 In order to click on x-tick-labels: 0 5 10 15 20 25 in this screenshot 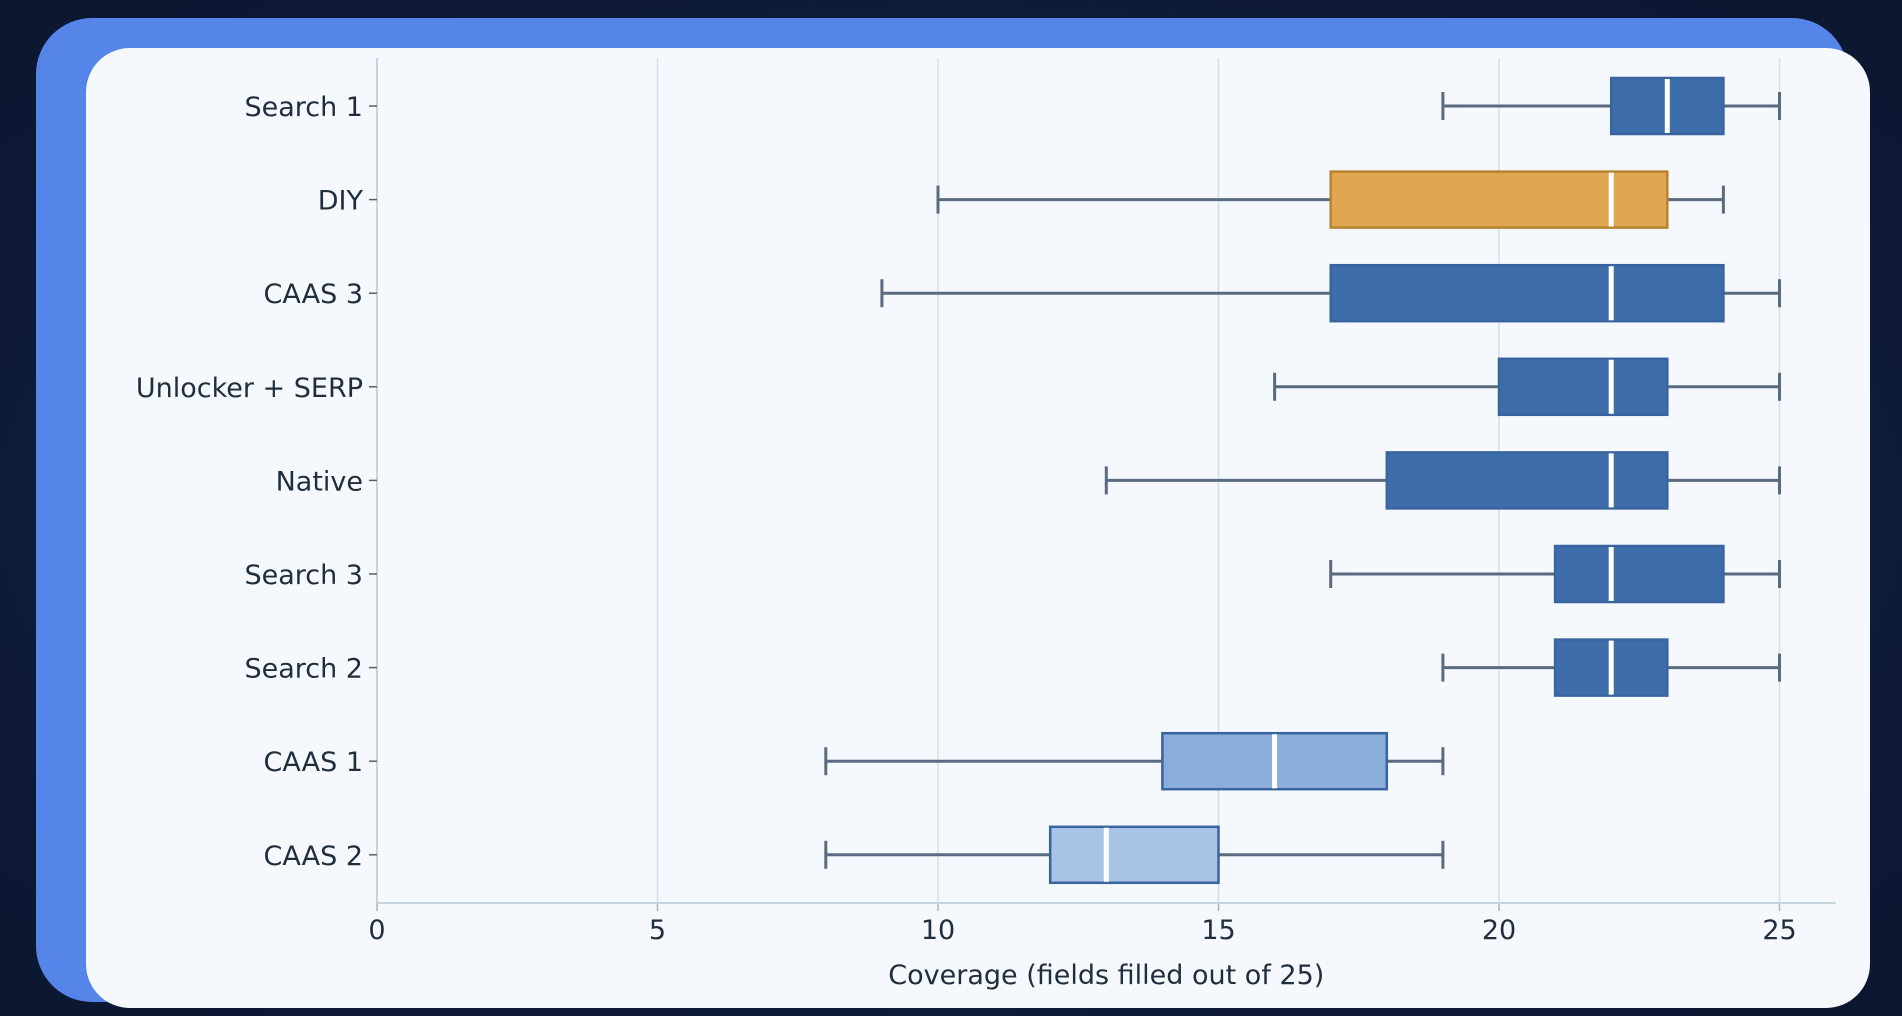, I will do `click(1082, 930)`.